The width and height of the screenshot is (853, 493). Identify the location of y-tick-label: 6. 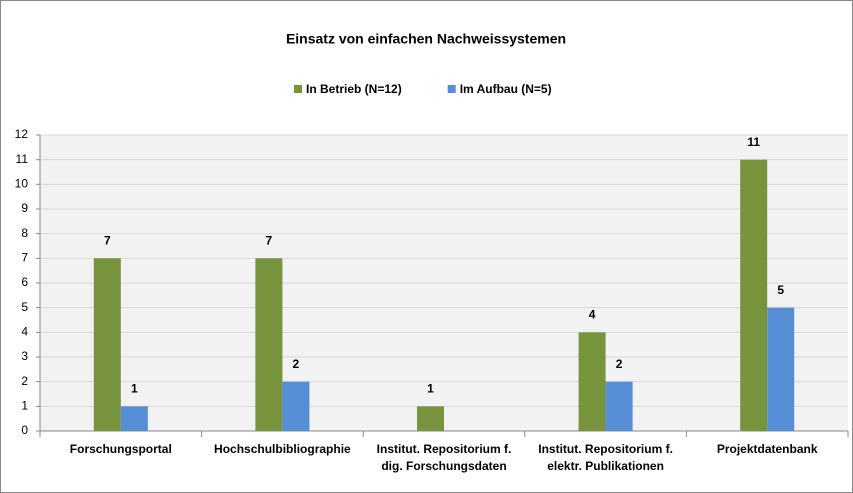
(24, 282).